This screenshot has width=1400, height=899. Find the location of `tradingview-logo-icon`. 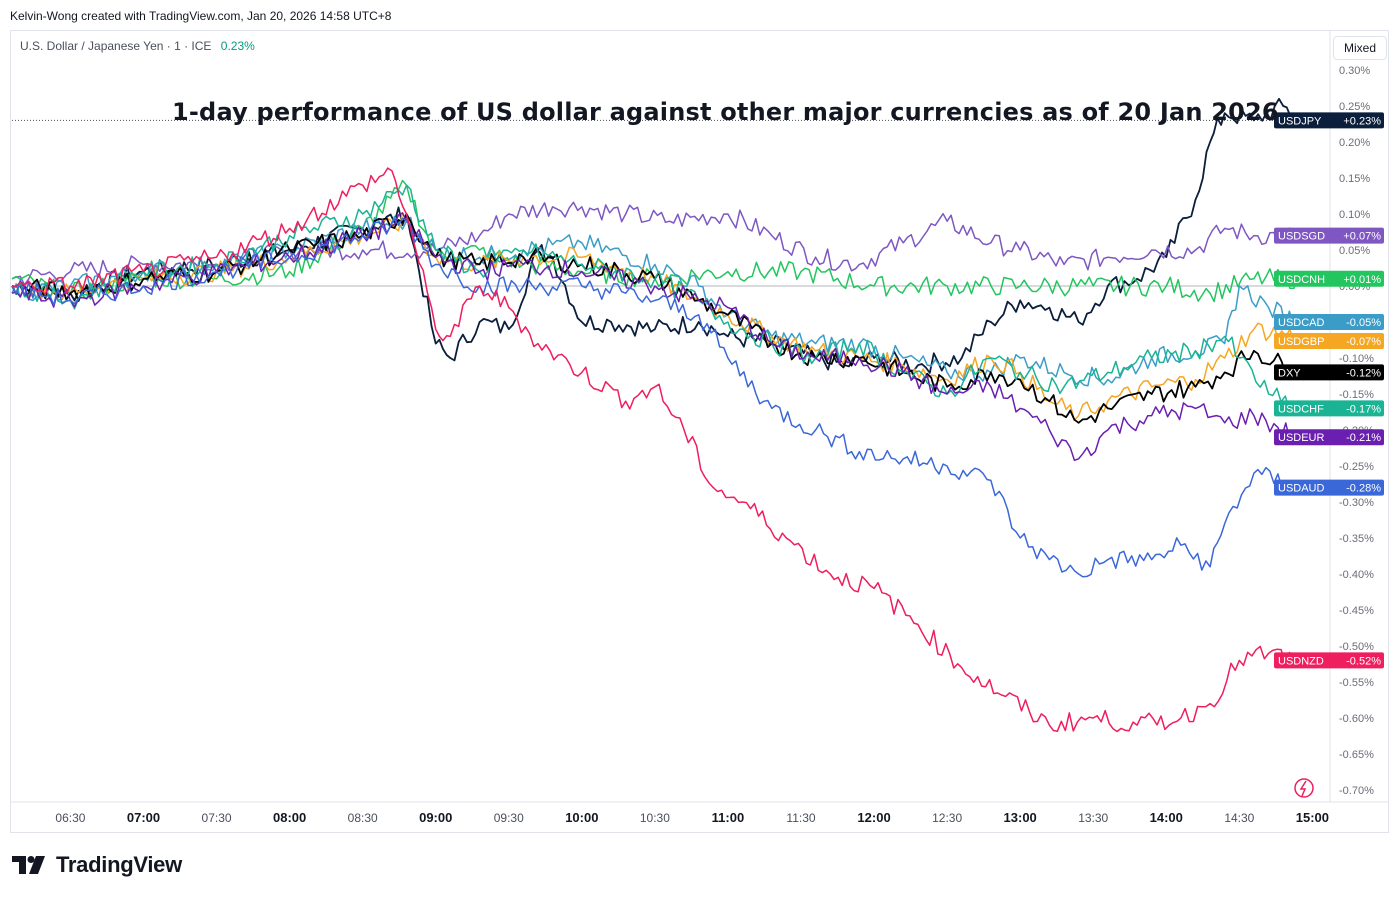

tradingview-logo-icon is located at coordinates (28, 865).